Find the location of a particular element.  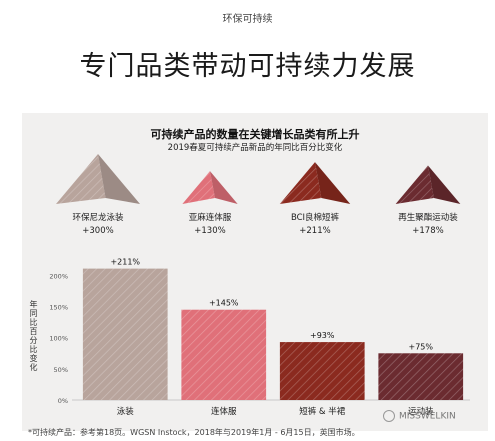

y-axis-title: 年同比百分比变化 is located at coordinates (33, 336).